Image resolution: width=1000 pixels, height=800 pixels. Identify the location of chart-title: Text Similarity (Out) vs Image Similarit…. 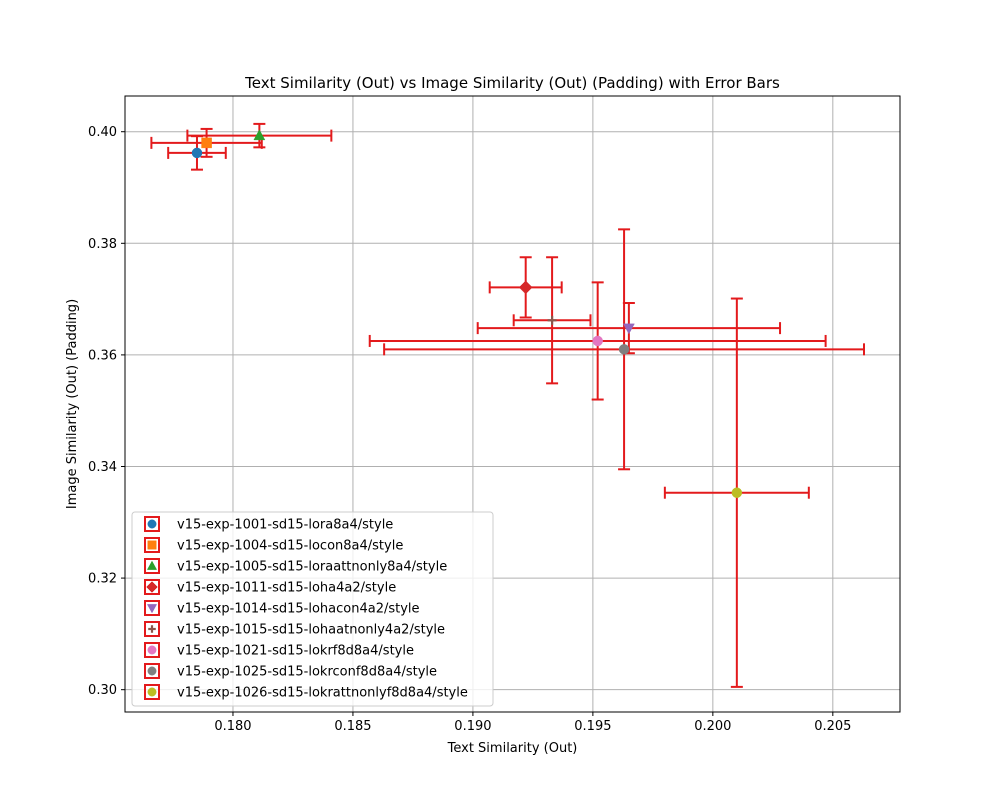
(512, 83).